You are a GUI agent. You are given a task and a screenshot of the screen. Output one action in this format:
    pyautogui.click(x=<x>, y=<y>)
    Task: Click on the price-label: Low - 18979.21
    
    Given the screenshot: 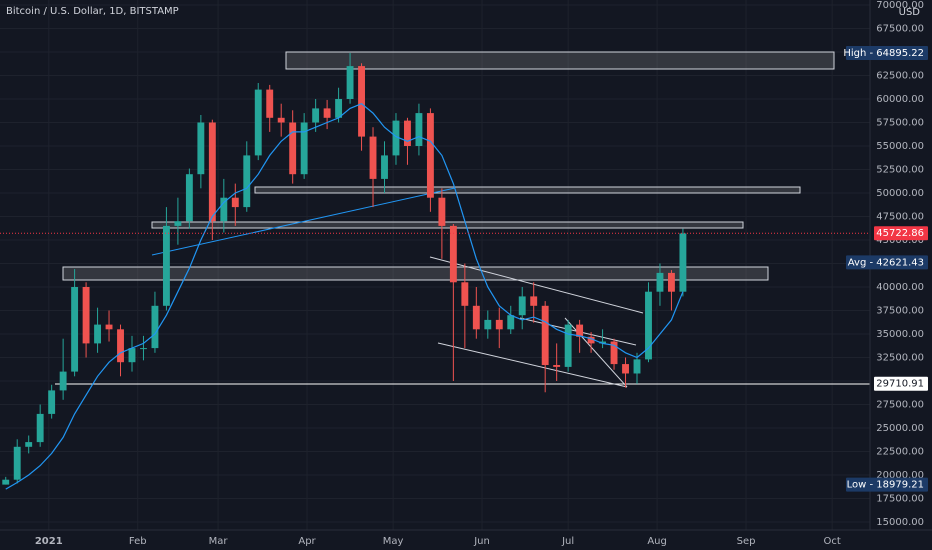 What is the action you would take?
    pyautogui.click(x=885, y=485)
    